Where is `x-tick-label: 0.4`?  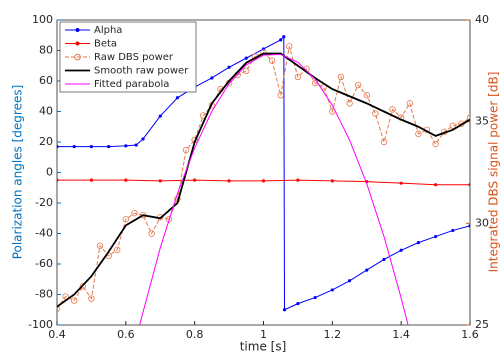
x-tick-label: 0.4 is located at coordinates (57, 334).